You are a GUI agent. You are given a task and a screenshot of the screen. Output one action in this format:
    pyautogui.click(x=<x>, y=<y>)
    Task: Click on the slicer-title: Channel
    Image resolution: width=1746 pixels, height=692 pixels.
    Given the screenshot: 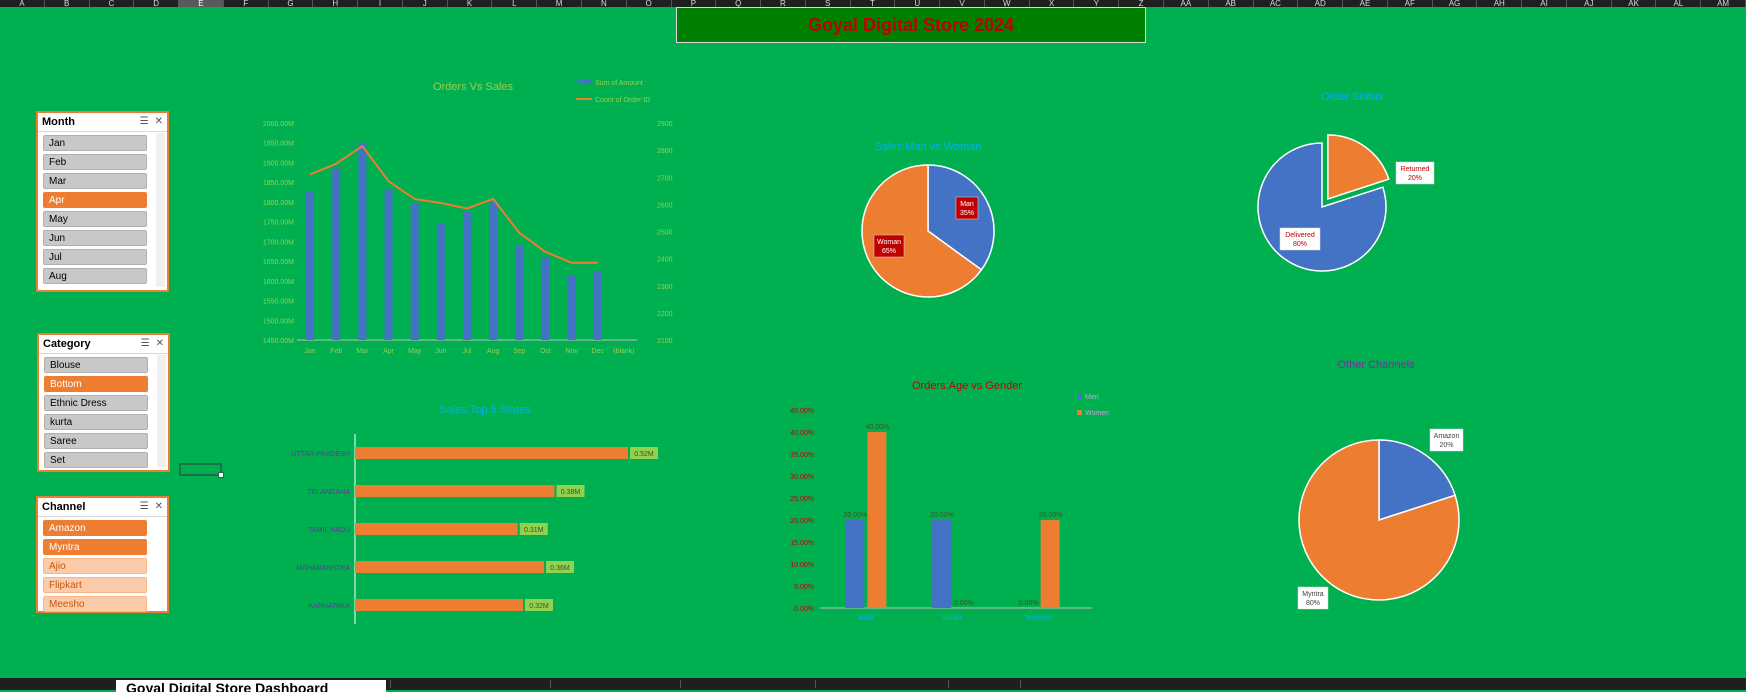 What is the action you would take?
    pyautogui.click(x=64, y=507)
    